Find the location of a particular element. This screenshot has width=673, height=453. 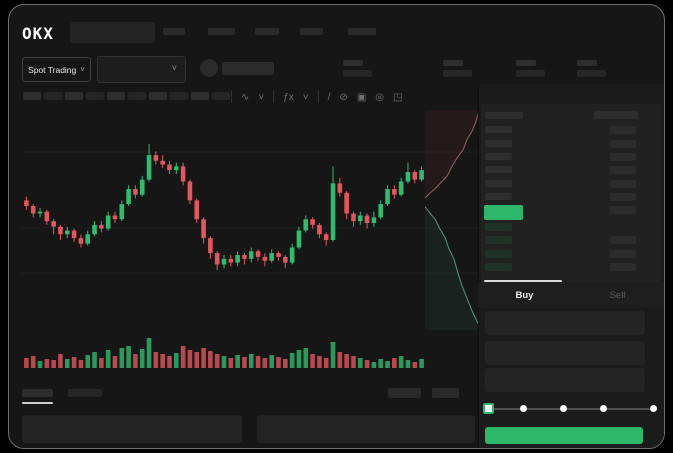

amount-slider is located at coordinates (570, 409).